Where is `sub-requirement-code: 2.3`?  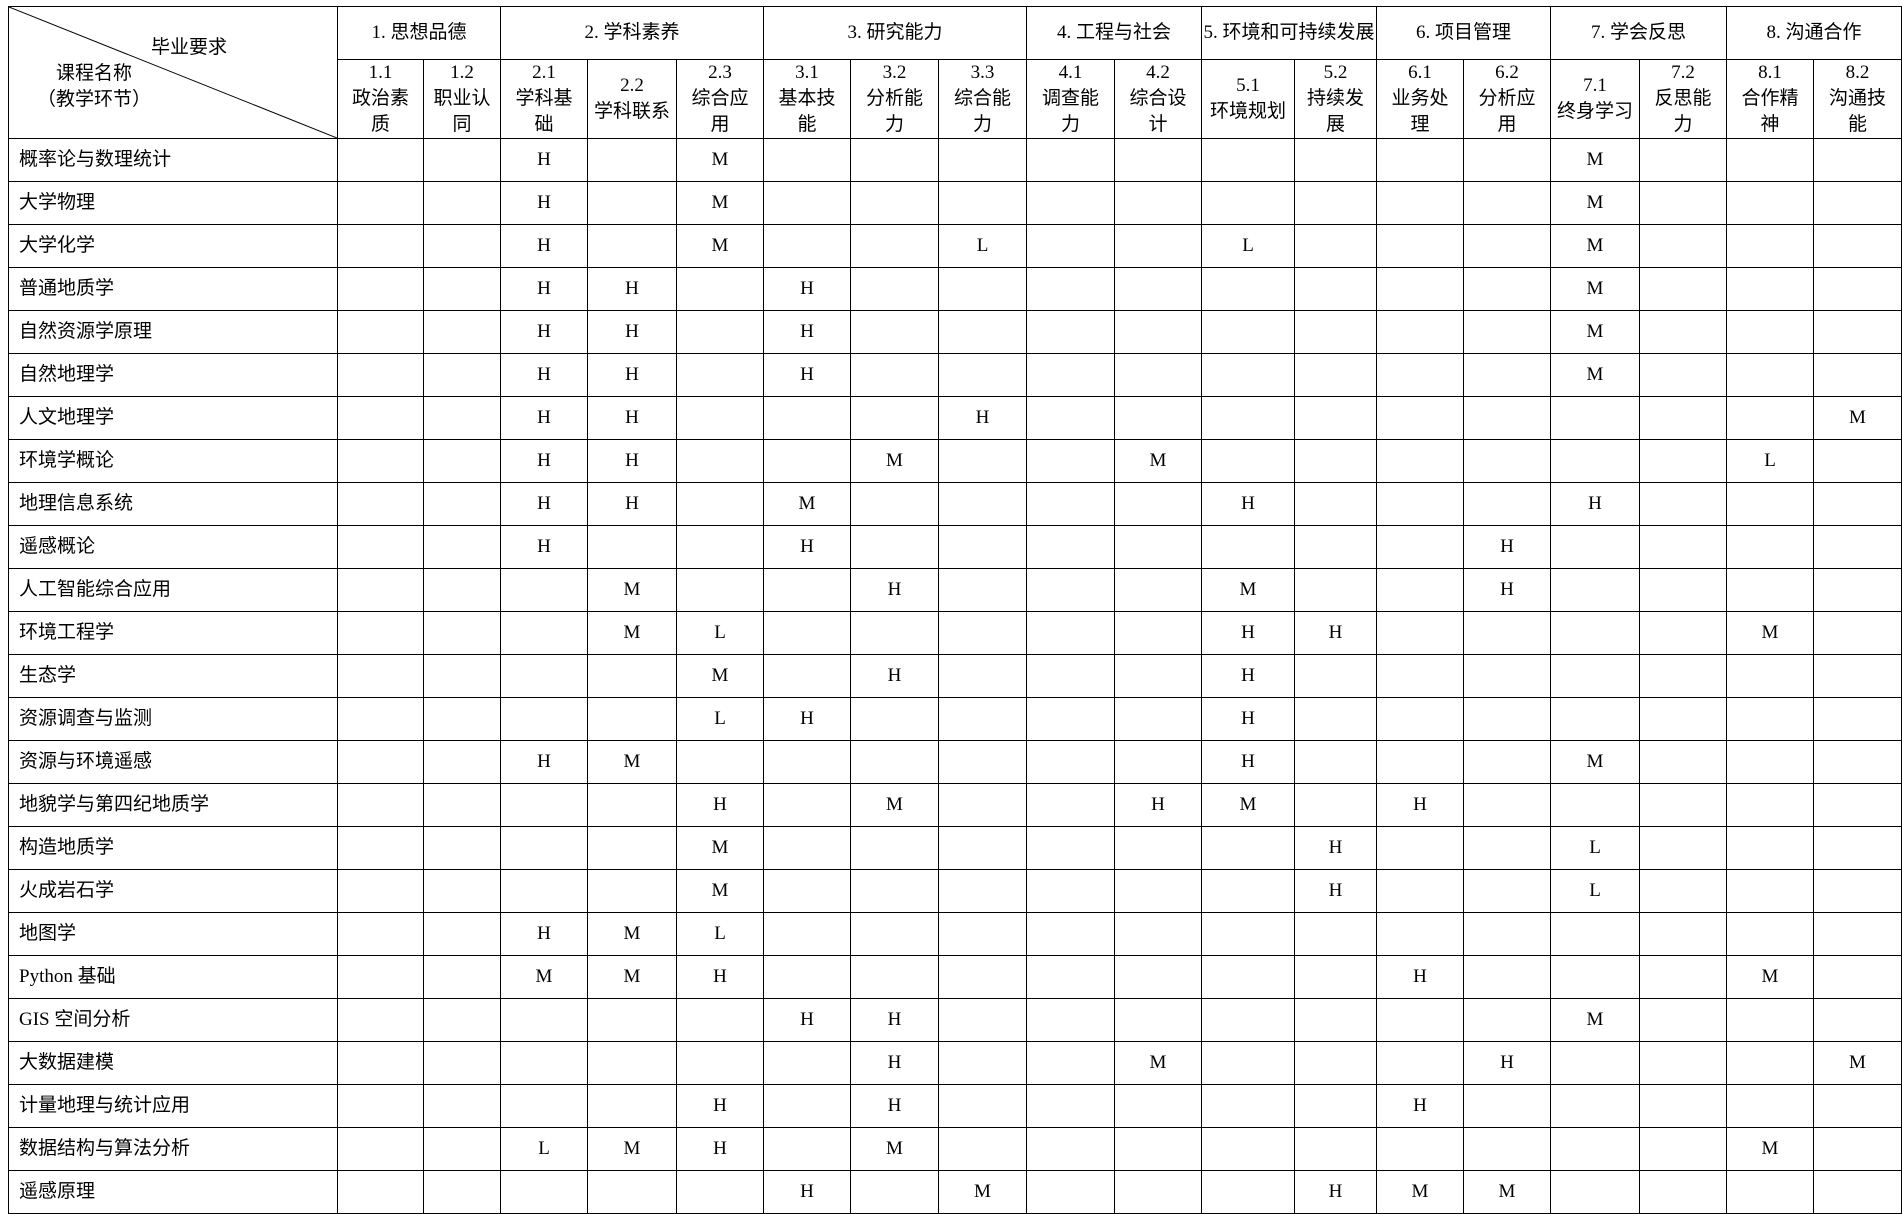 sub-requirement-code: 2.3 is located at coordinates (720, 72).